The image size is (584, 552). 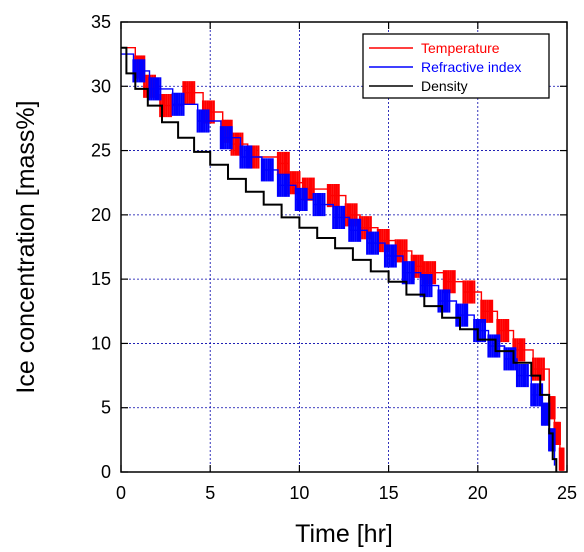 I want to click on y-tick-label: 20, so click(x=101, y=215).